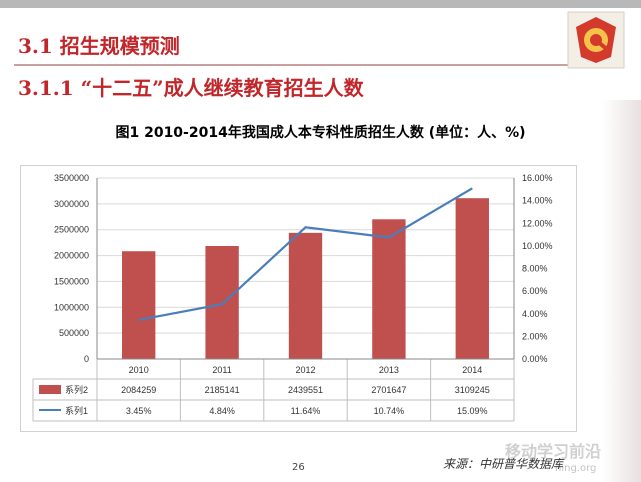 The image size is (641, 482). Describe the element at coordinates (86, 359) in the screenshot. I see `left-tick-label: 0` at that location.